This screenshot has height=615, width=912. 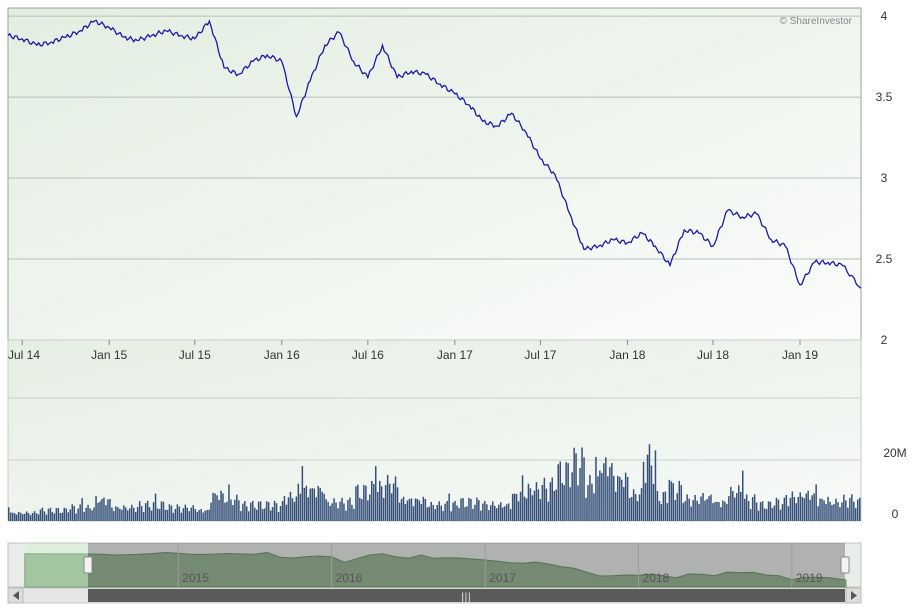 I want to click on x-tick-label: Jul 18, so click(x=713, y=355).